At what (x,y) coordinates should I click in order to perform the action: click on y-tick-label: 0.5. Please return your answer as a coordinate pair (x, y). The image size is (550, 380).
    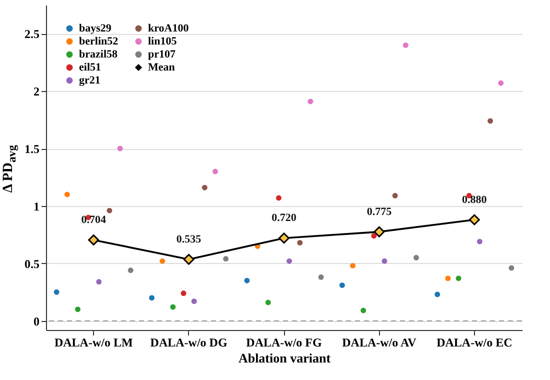
    Looking at the image, I should click on (32, 263).